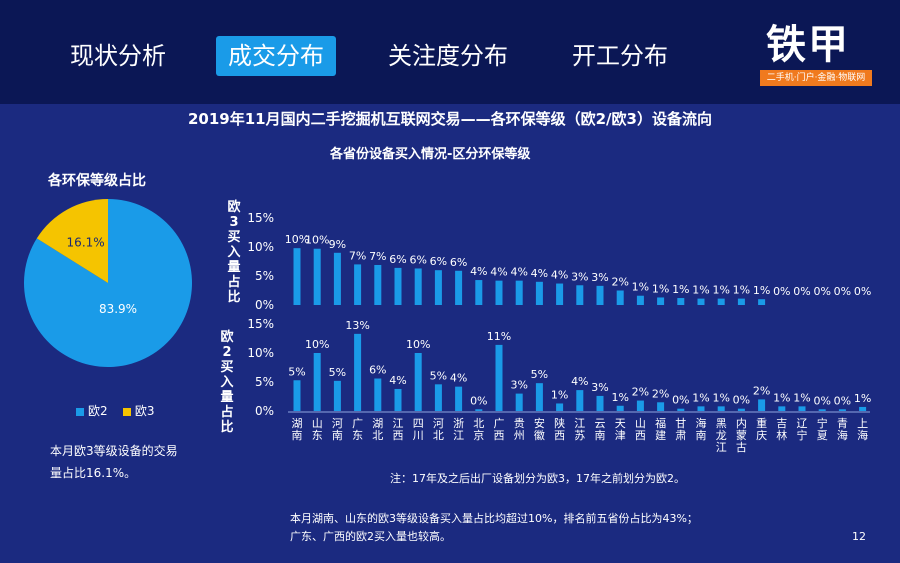 This screenshot has width=900, height=563. What do you see at coordinates (498, 272) in the screenshot?
I see `top-bar-label-10: 4%` at bounding box center [498, 272].